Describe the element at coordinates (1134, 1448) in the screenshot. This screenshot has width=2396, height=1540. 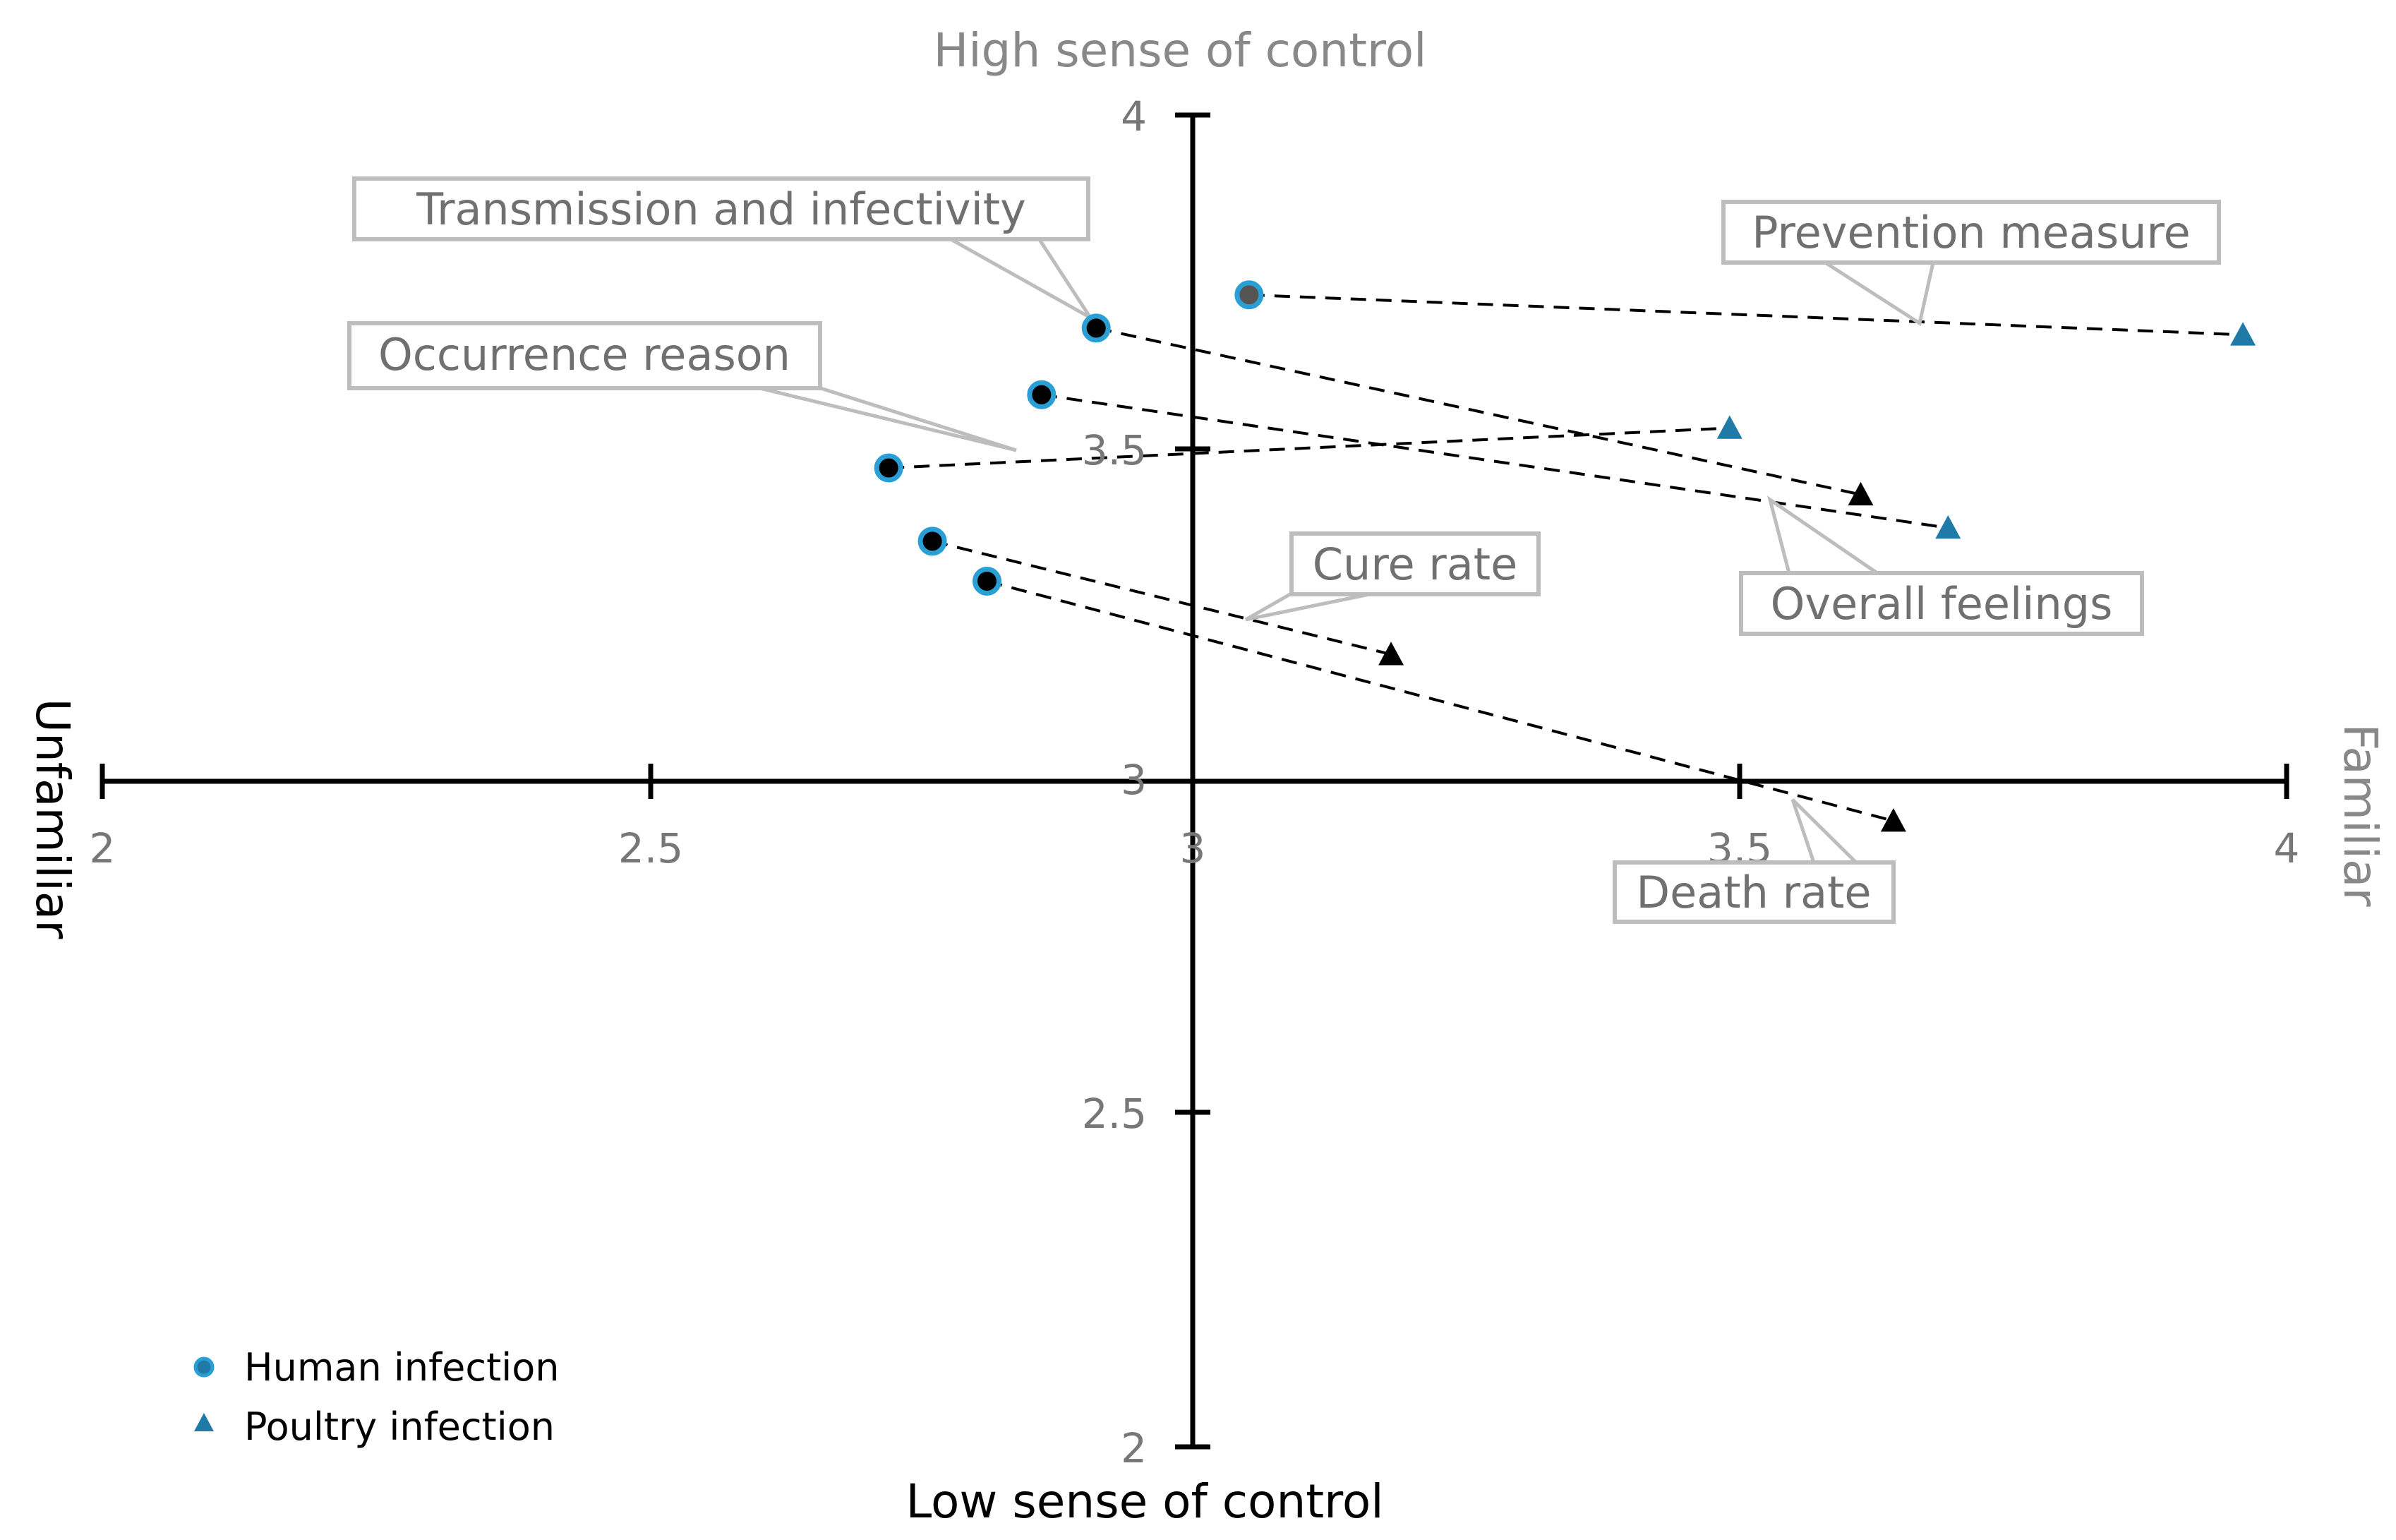
I see `y-tick-label-2: 2` at that location.